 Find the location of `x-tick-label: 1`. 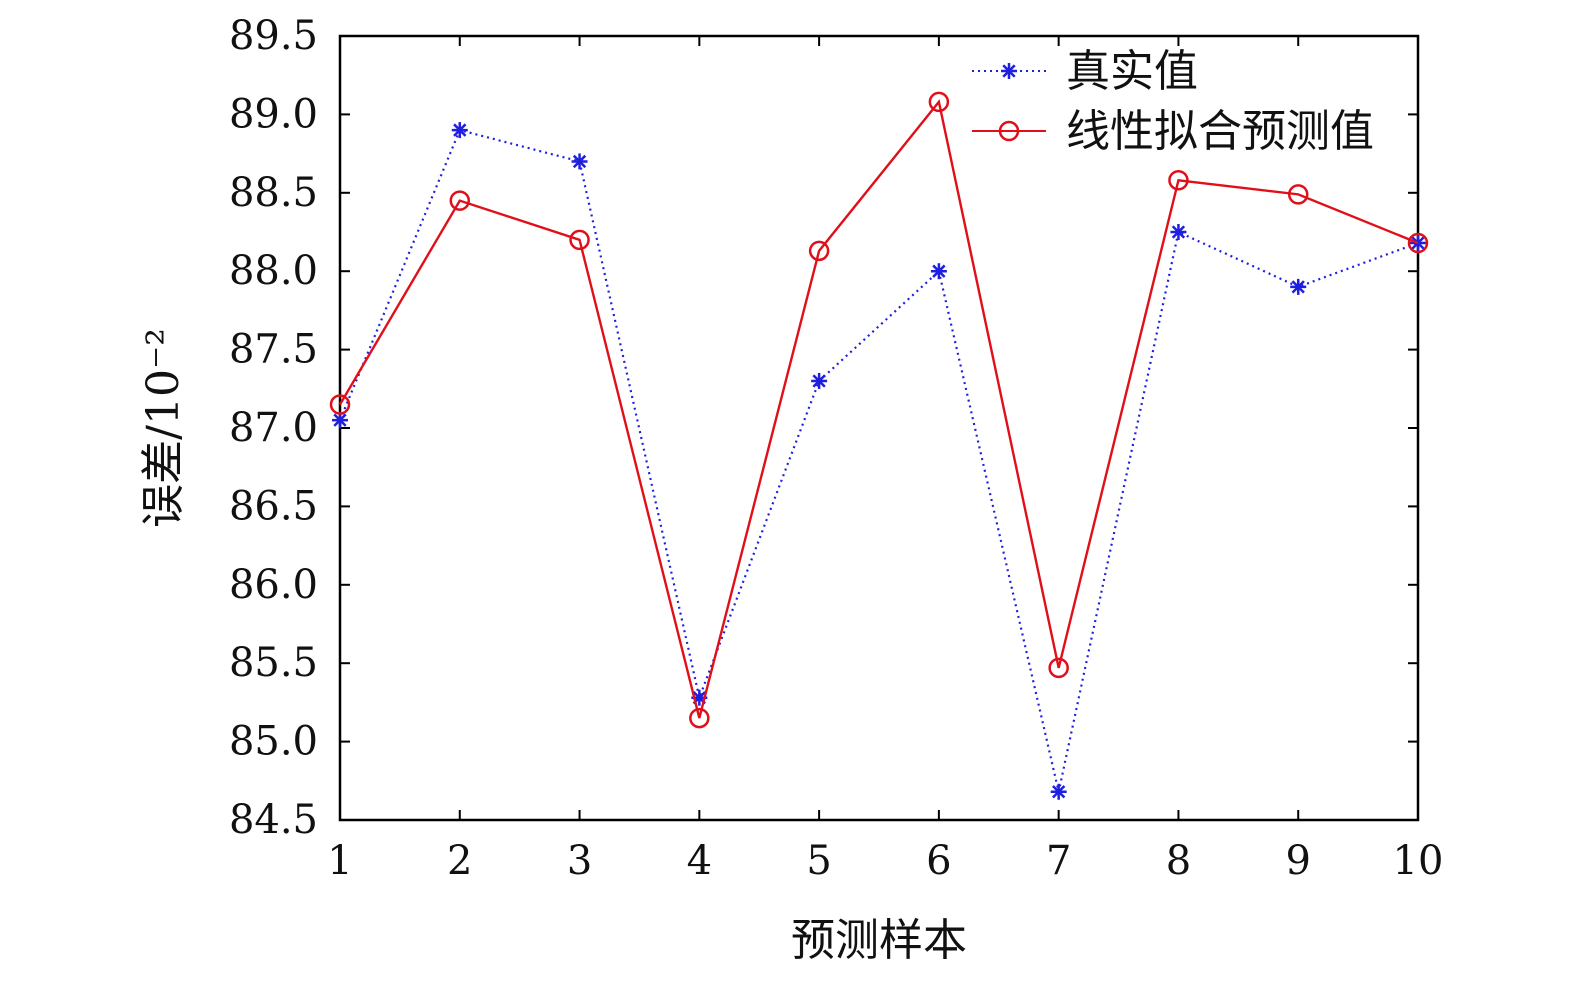

x-tick-label: 1 is located at coordinates (339, 861).